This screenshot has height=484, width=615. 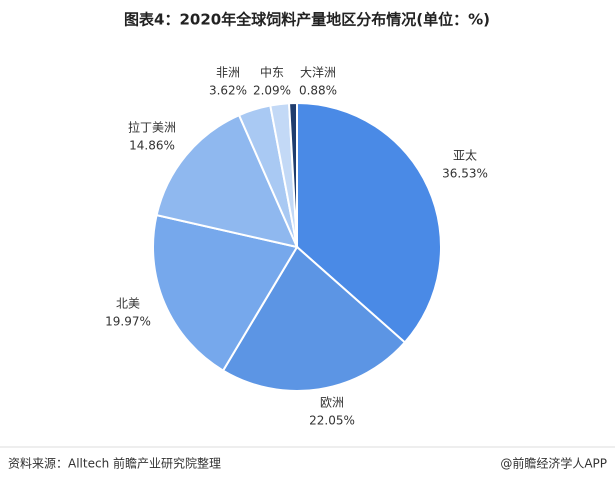 I want to click on slice-label: 大洋洲, so click(x=318, y=72).